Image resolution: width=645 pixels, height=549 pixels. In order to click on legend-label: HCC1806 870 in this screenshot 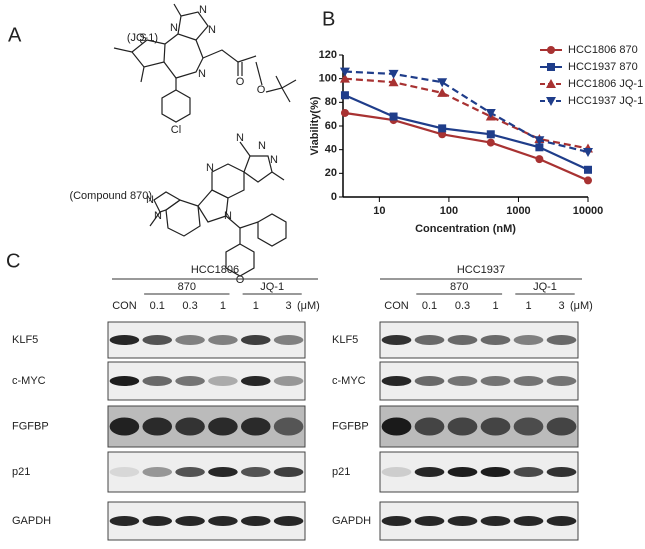, I will do `click(603, 50)`.